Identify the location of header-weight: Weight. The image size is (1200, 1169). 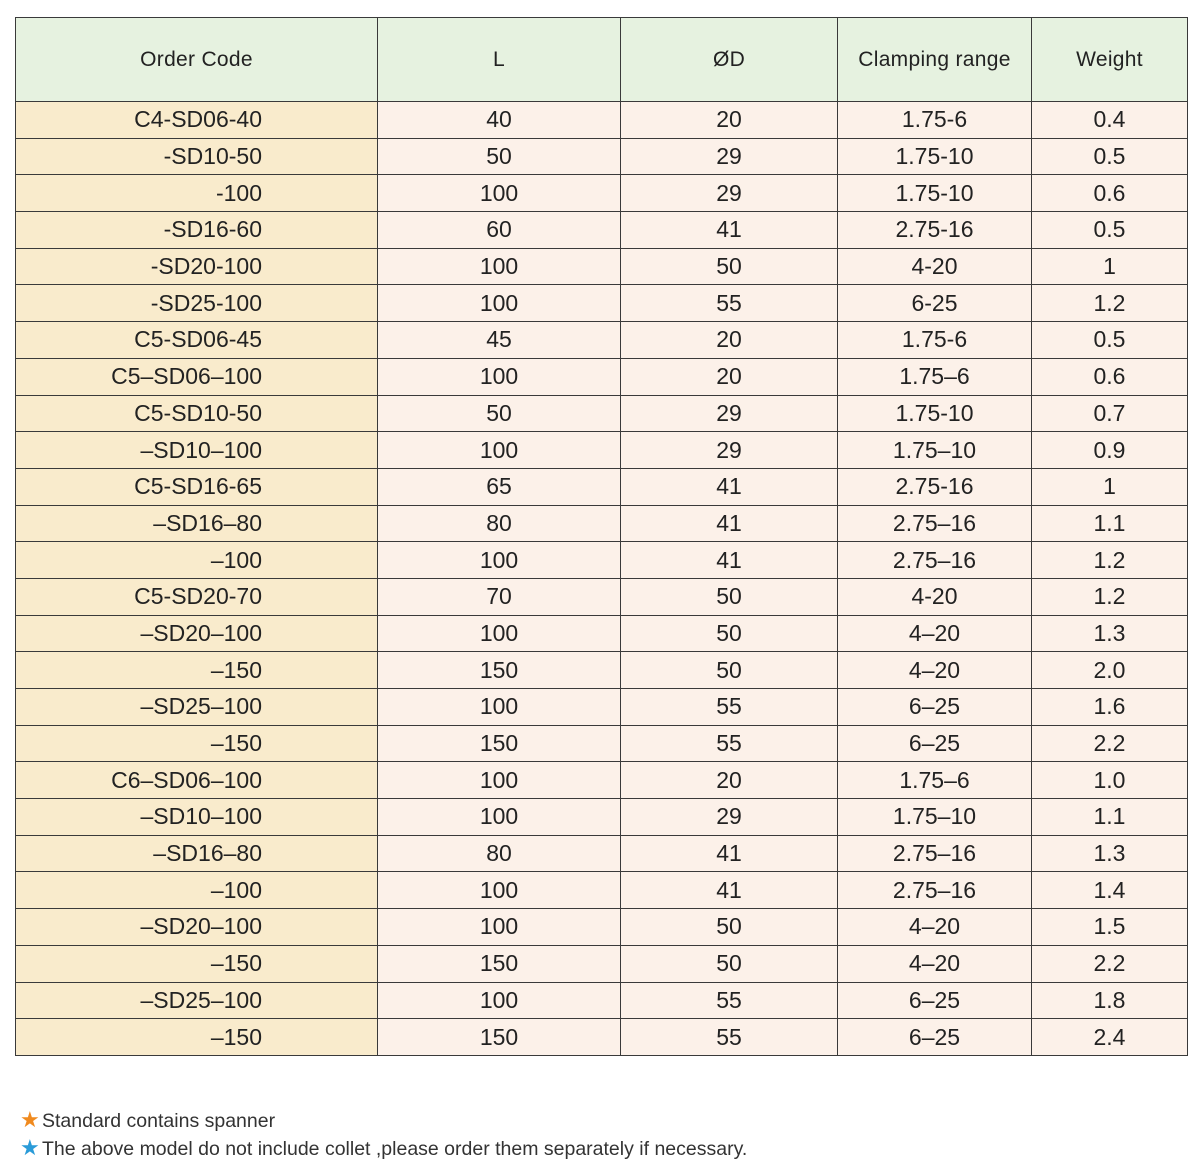
(1109, 59).